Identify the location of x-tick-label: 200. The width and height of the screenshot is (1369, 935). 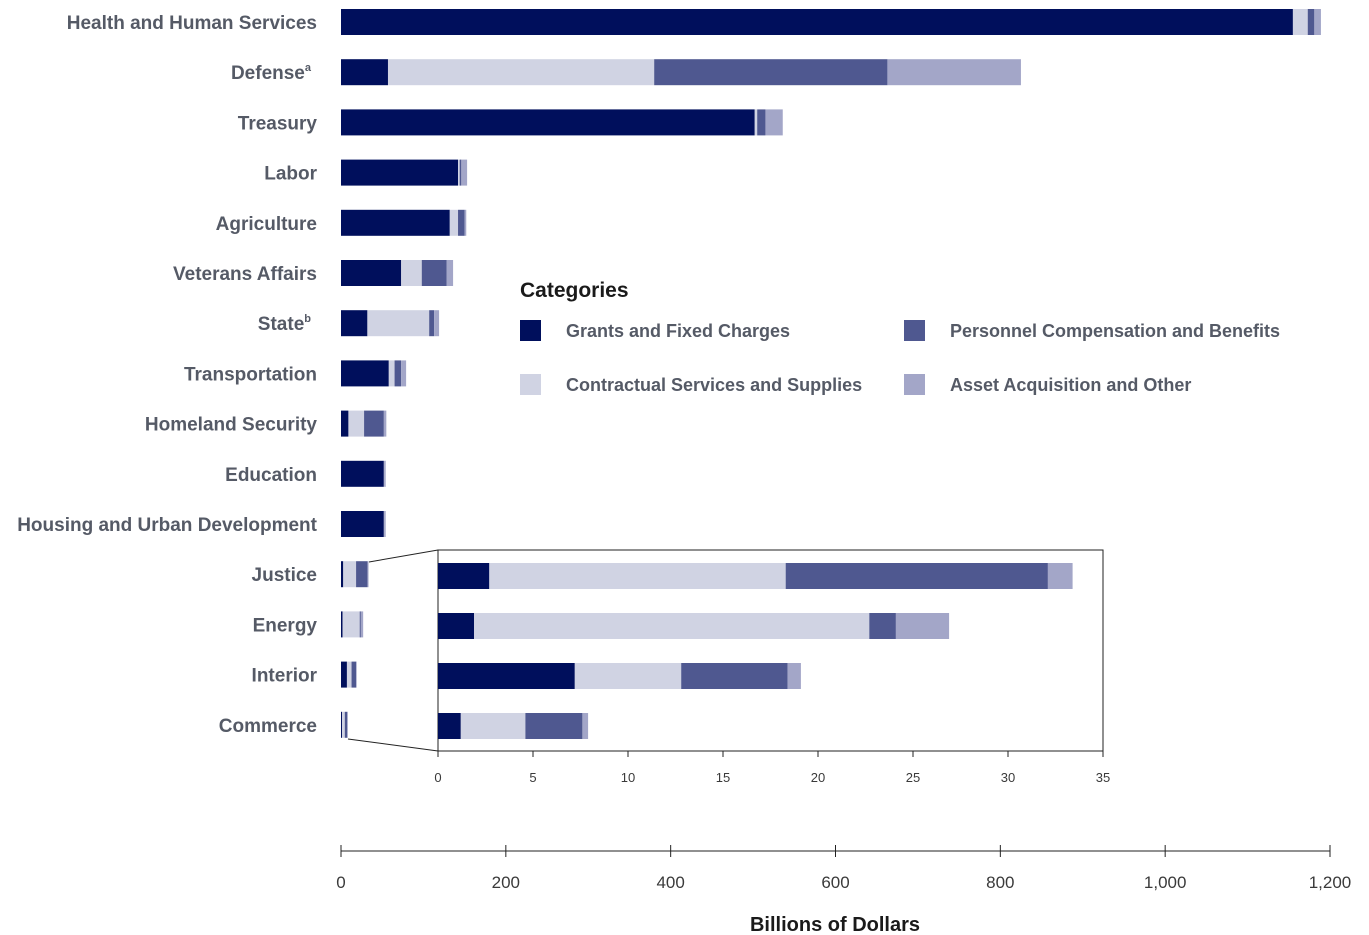
(506, 882).